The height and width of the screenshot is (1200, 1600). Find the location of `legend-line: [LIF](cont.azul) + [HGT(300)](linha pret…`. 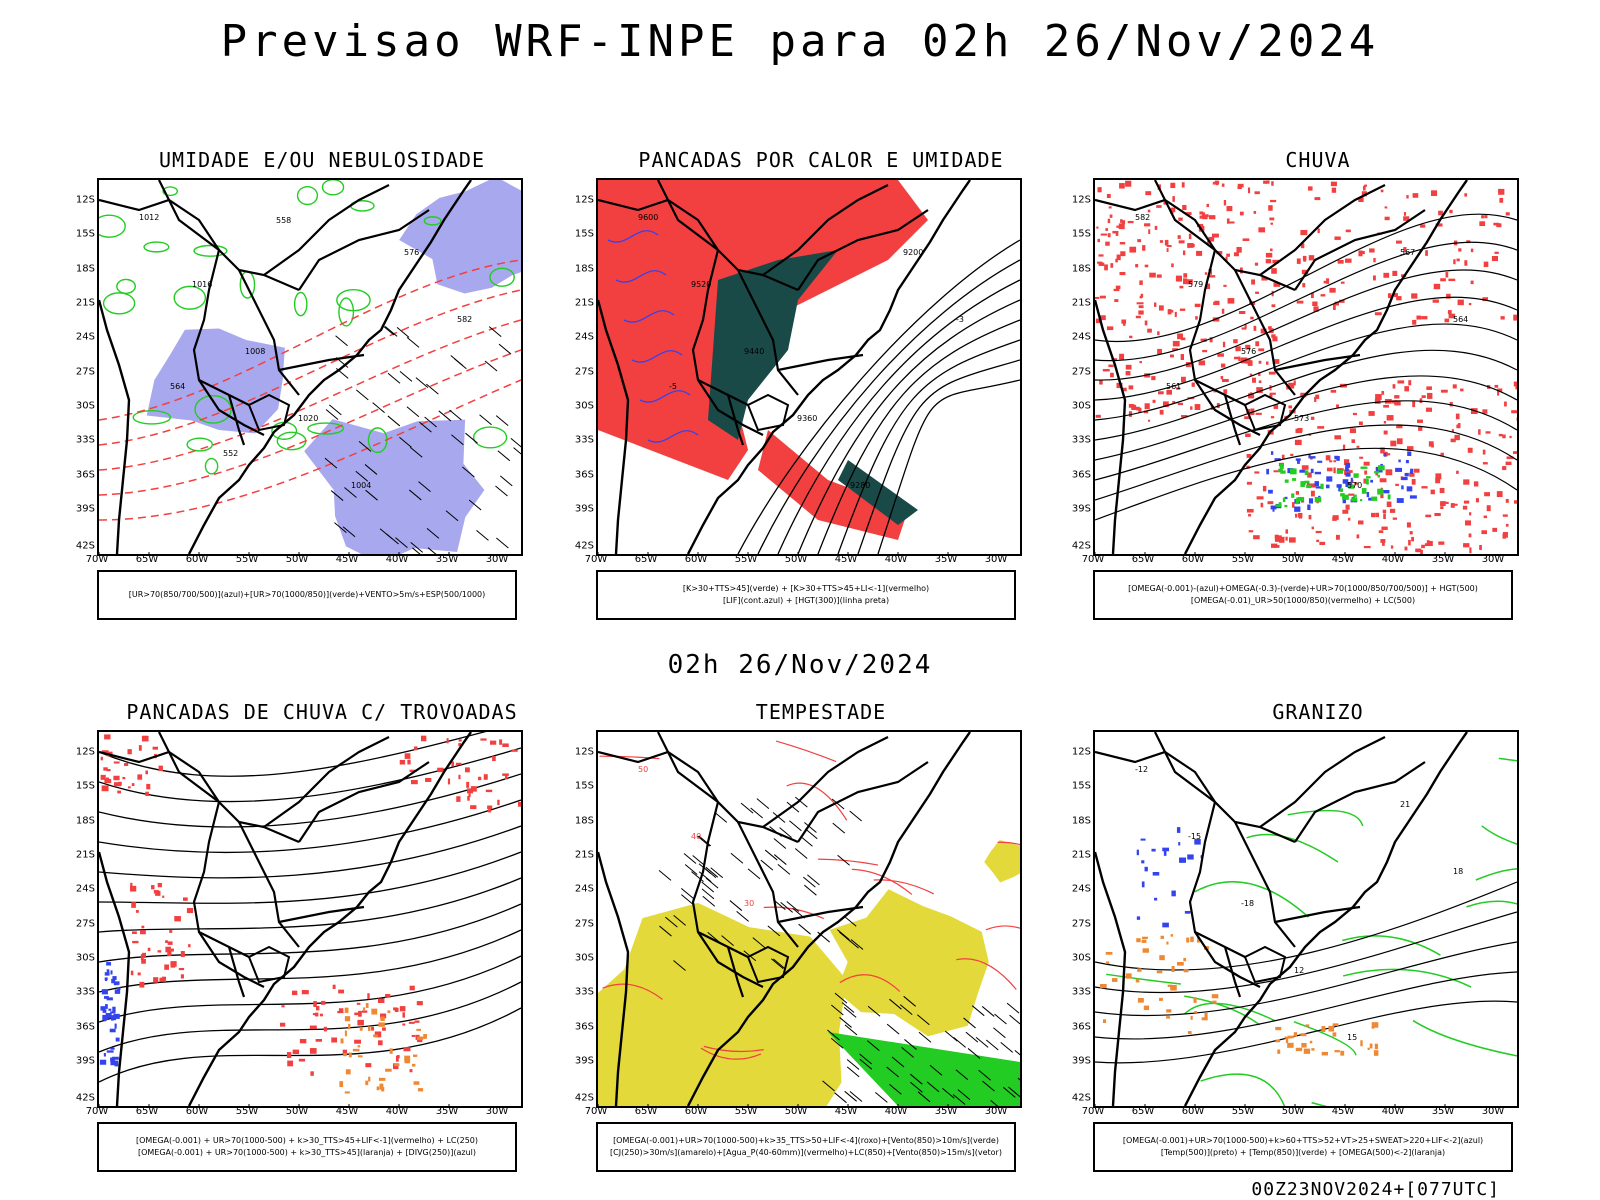

legend-line: [LIF](cont.azul) + [HGT(300)](linha pret… is located at coordinates (806, 600).